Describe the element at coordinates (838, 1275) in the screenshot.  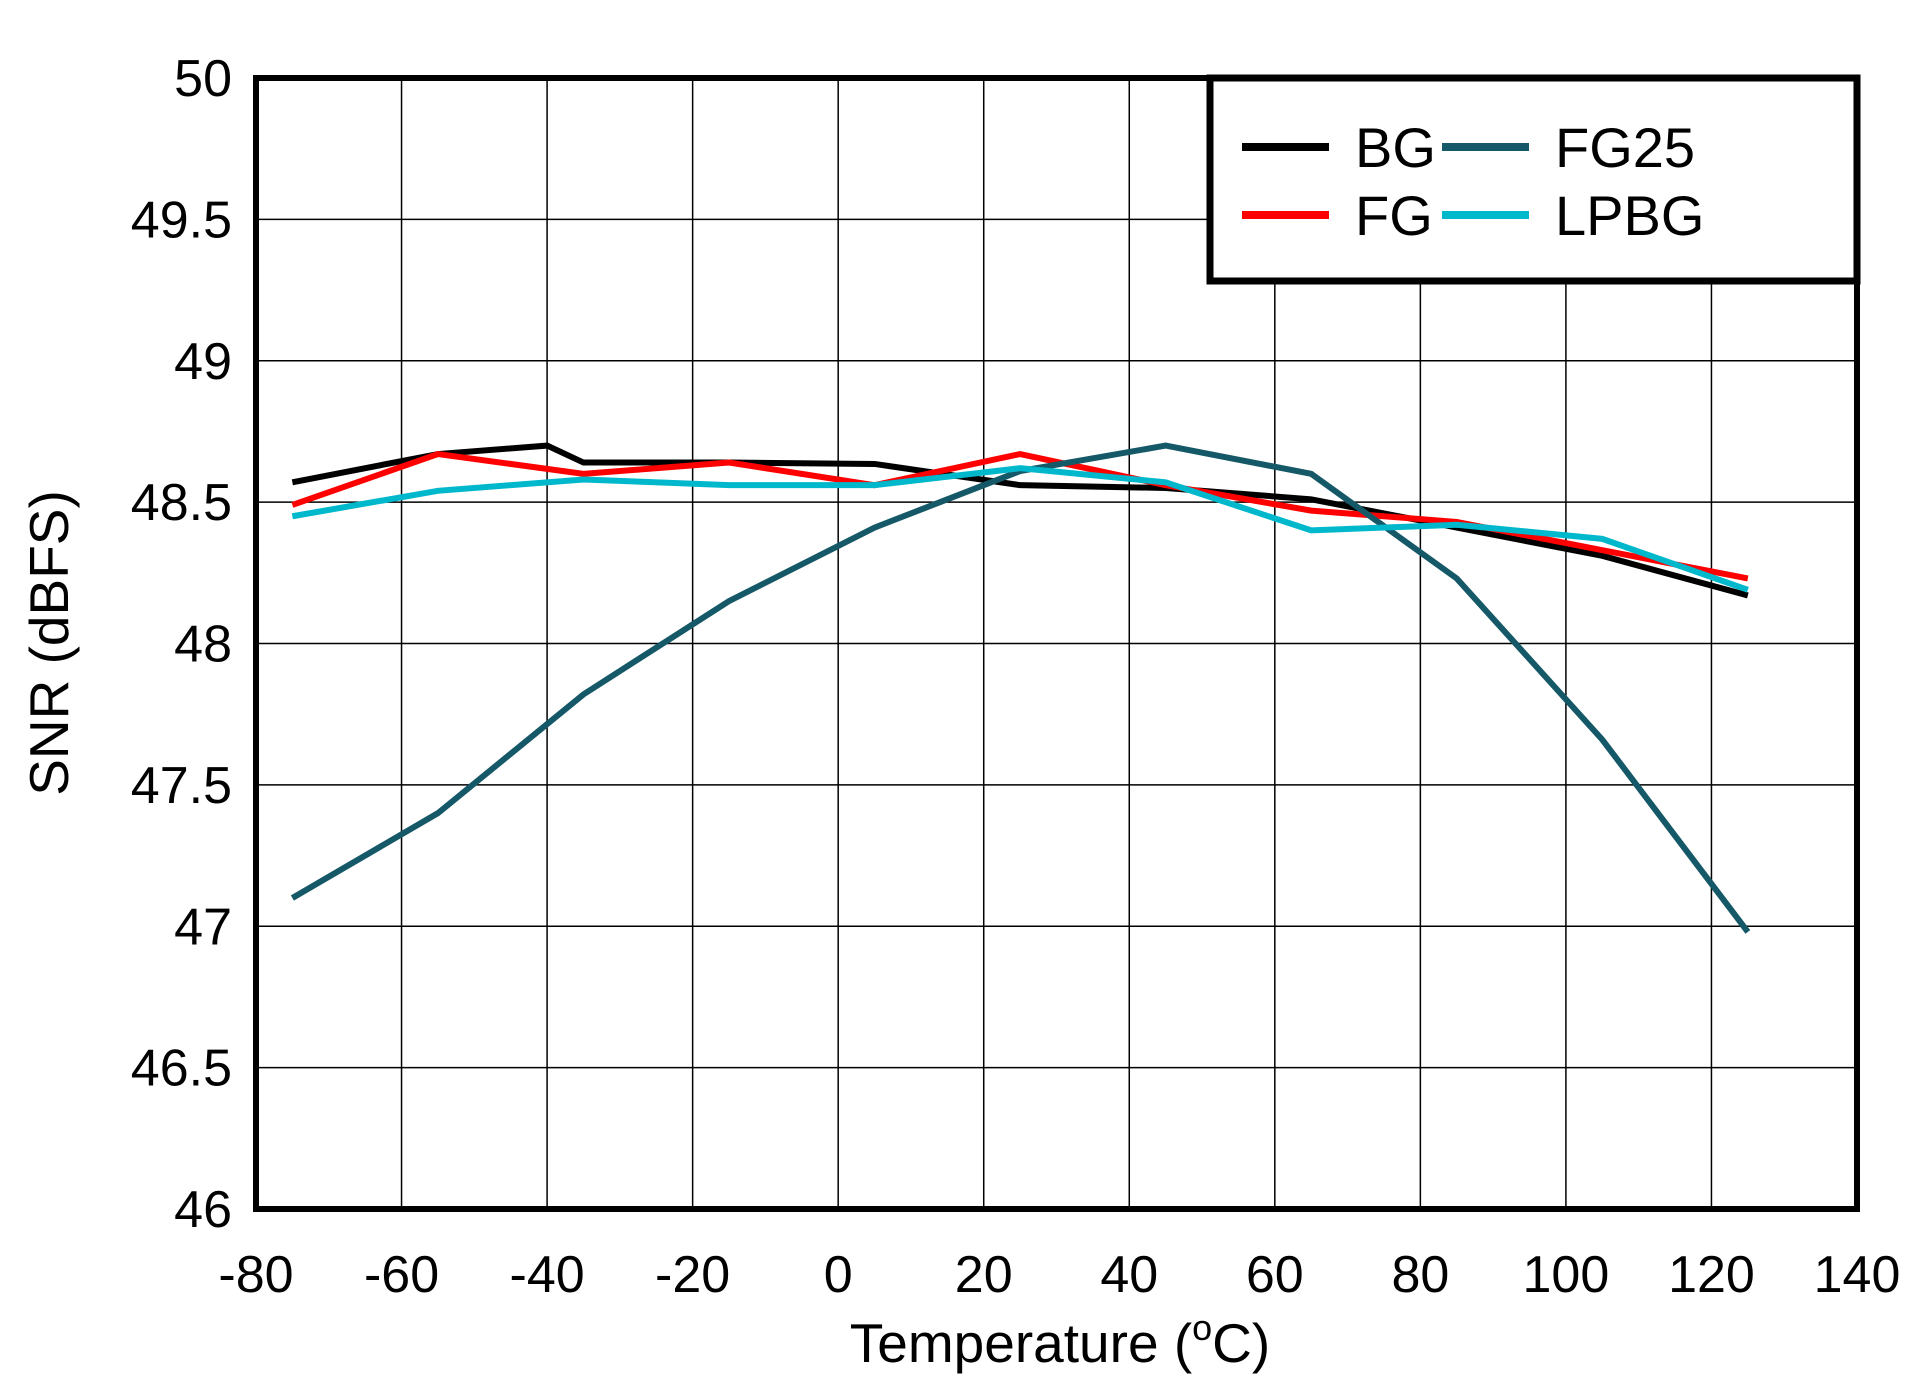
I see `x-tick-label: 0` at that location.